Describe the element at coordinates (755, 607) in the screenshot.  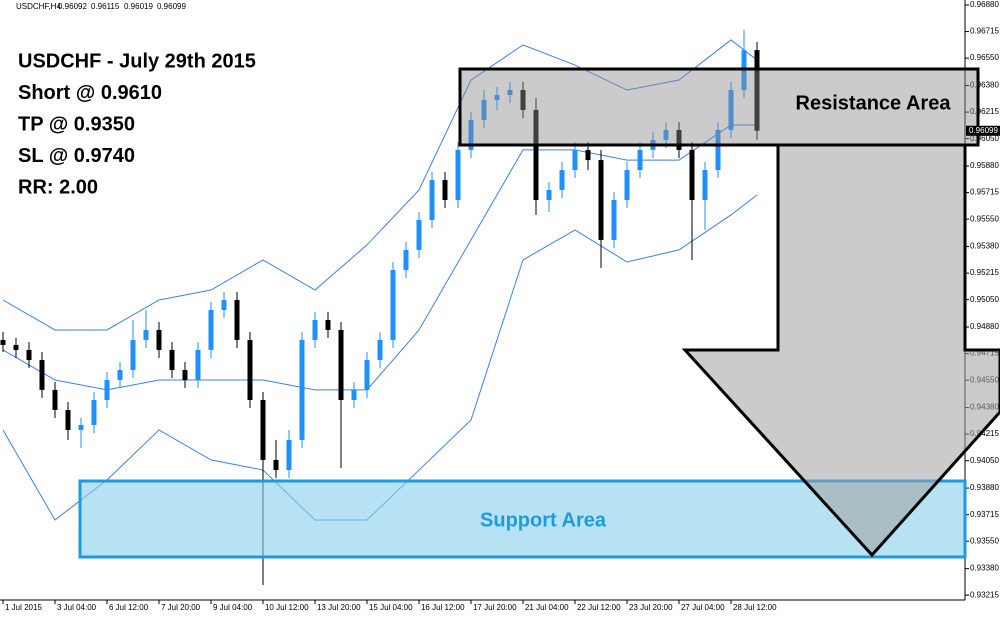
I see `x-tick-label: 28 Jul 12:00` at that location.